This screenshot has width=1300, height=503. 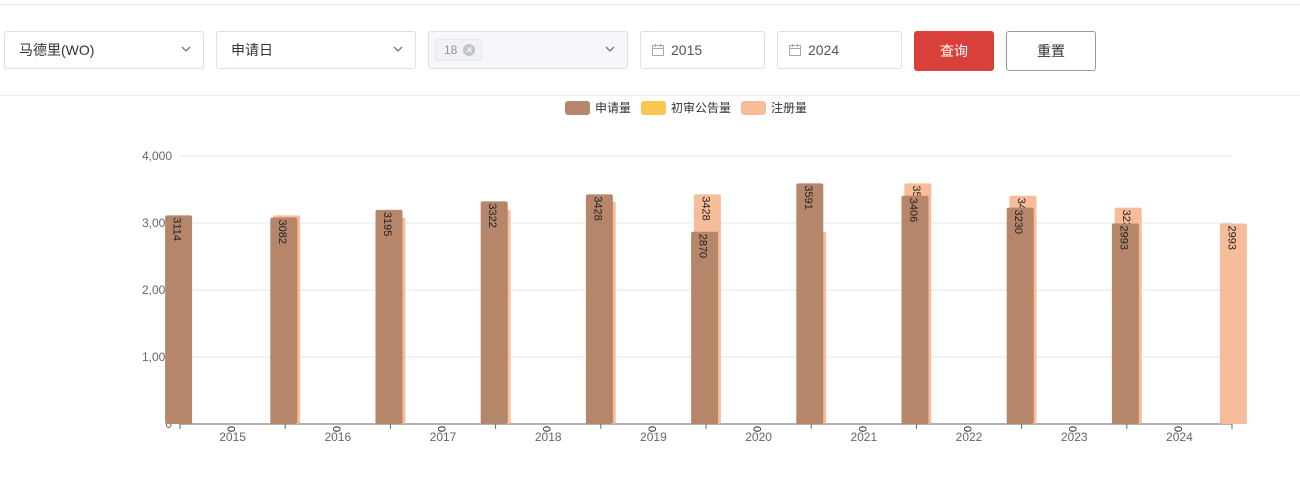 I want to click on class-tag: 18 ✕, so click(x=459, y=50).